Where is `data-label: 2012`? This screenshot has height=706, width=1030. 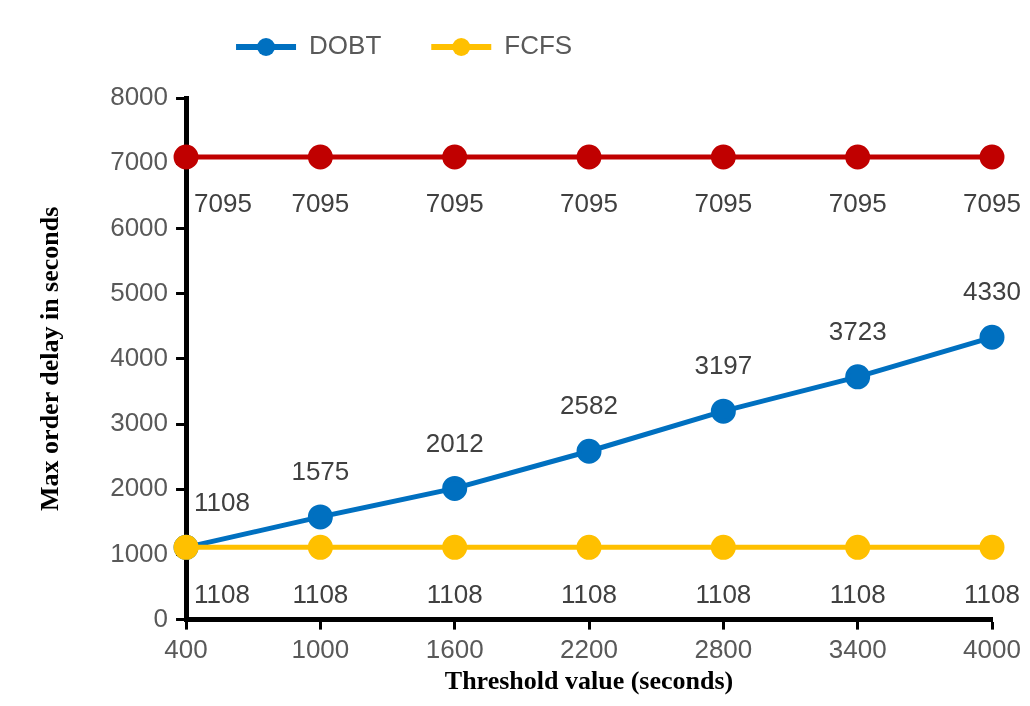
data-label: 2012 is located at coordinates (454, 442).